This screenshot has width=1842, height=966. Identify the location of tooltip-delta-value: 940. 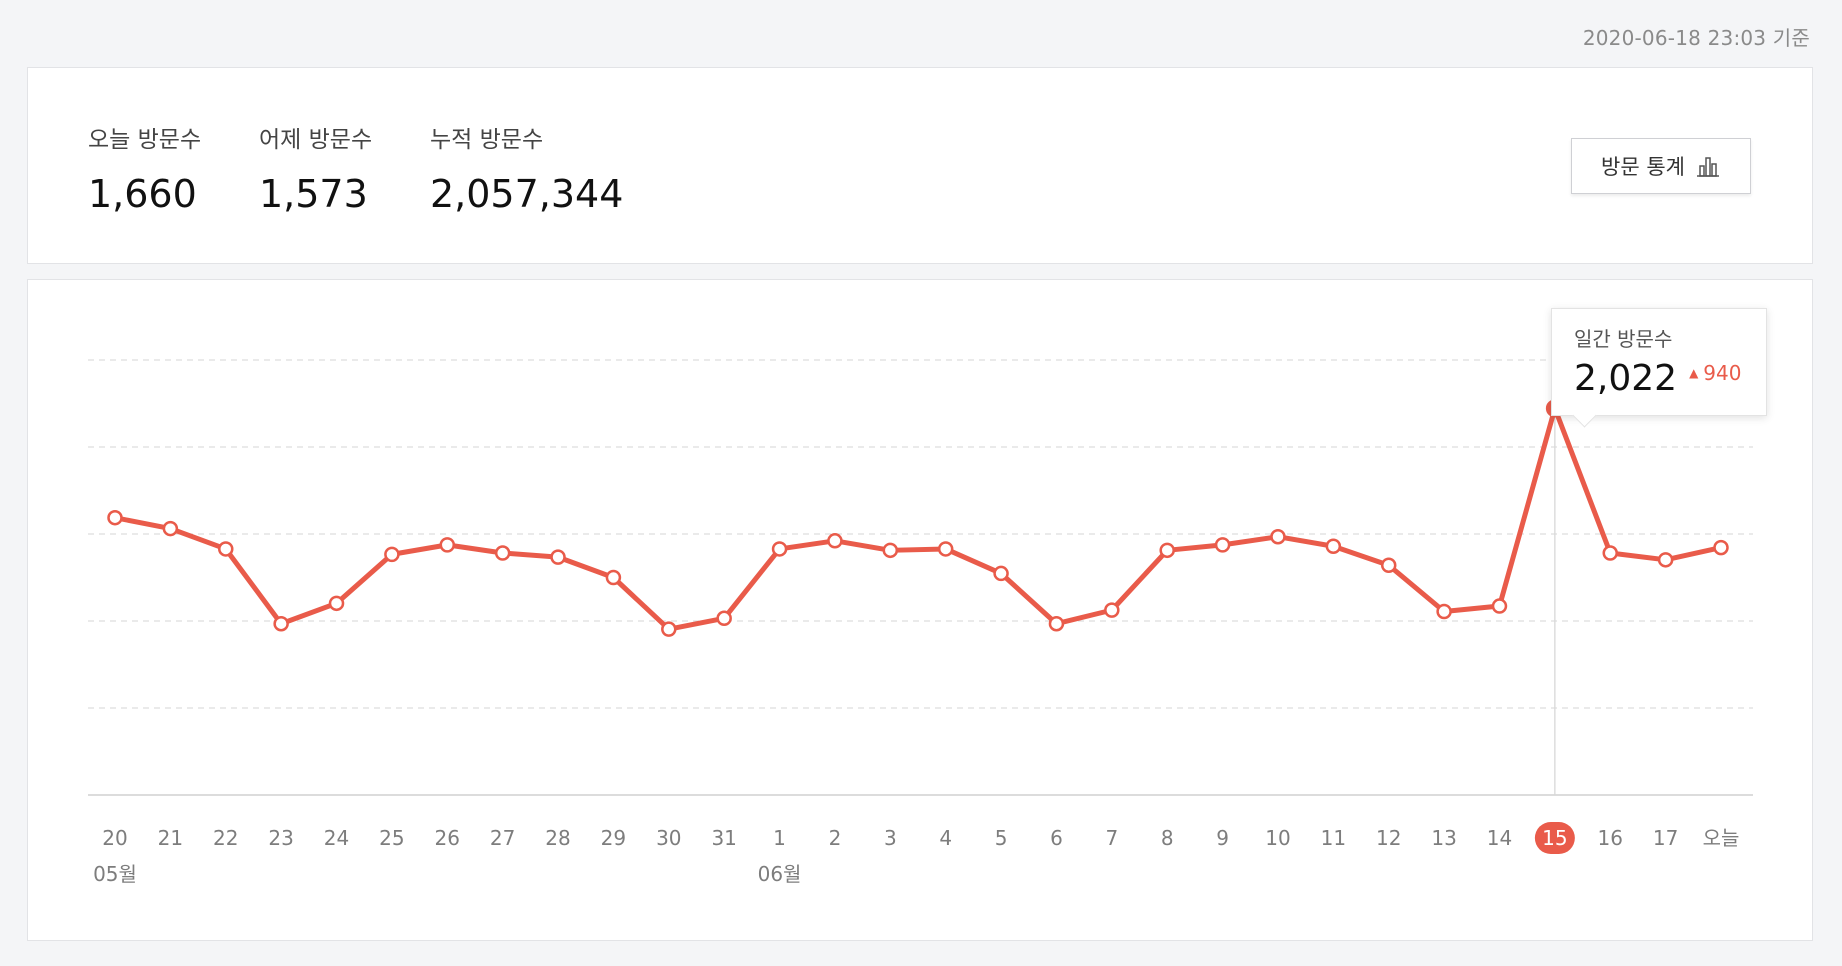
(1722, 373).